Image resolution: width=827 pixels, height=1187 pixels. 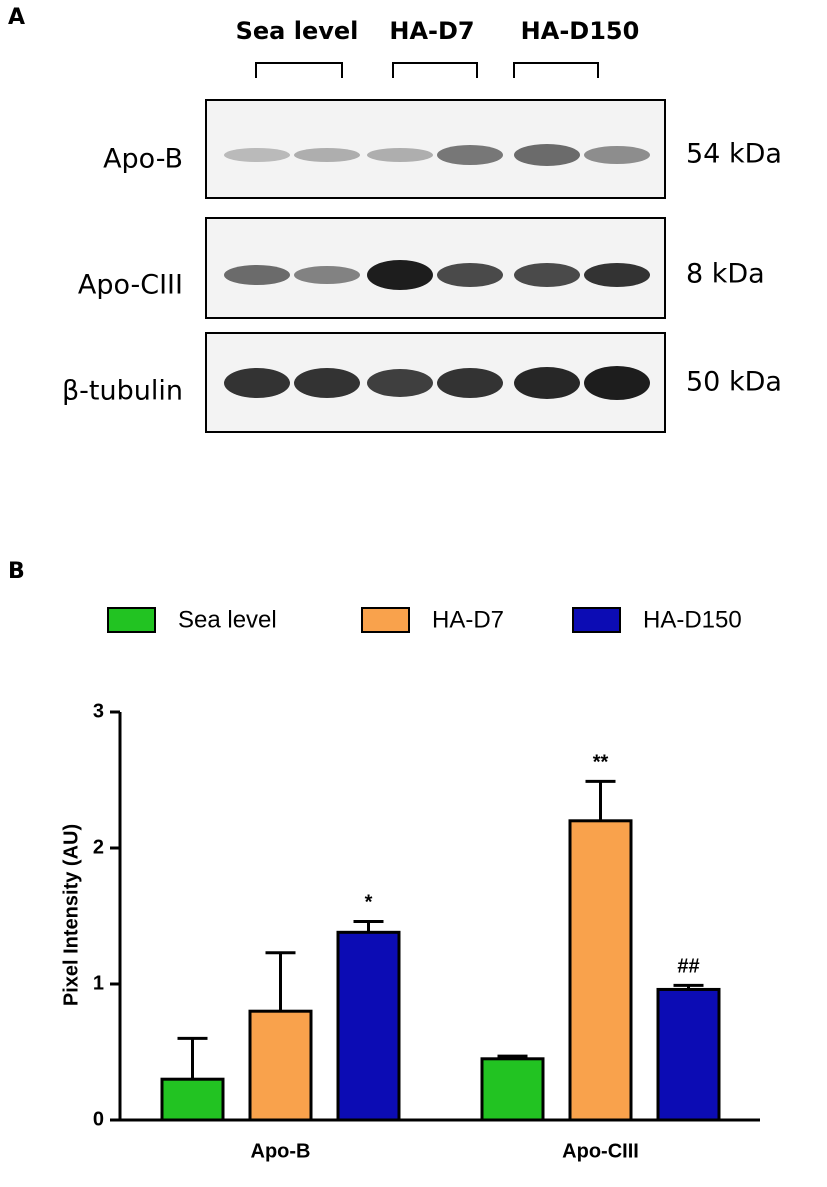 What do you see at coordinates (281, 1151) in the screenshot?
I see `x-tick-label: Apo-B` at bounding box center [281, 1151].